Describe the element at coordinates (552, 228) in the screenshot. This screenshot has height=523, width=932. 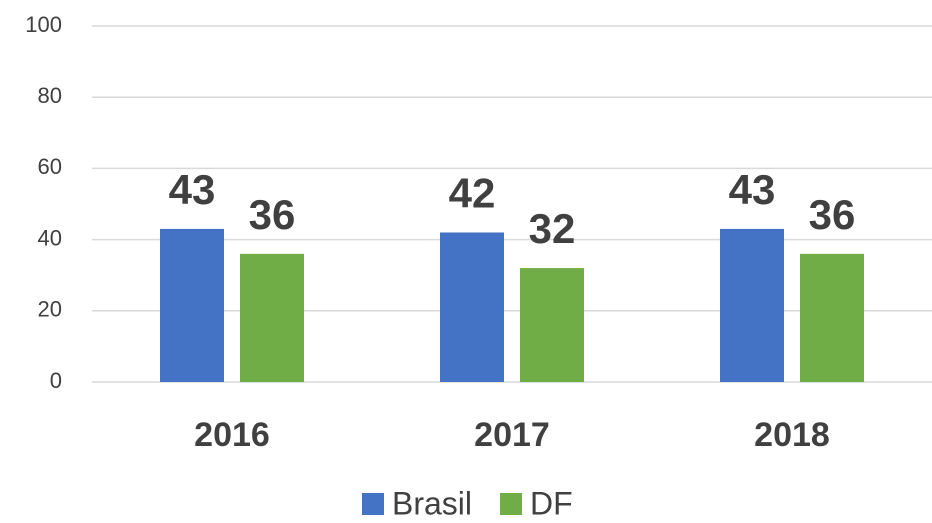
I see `data-label: 32` at that location.